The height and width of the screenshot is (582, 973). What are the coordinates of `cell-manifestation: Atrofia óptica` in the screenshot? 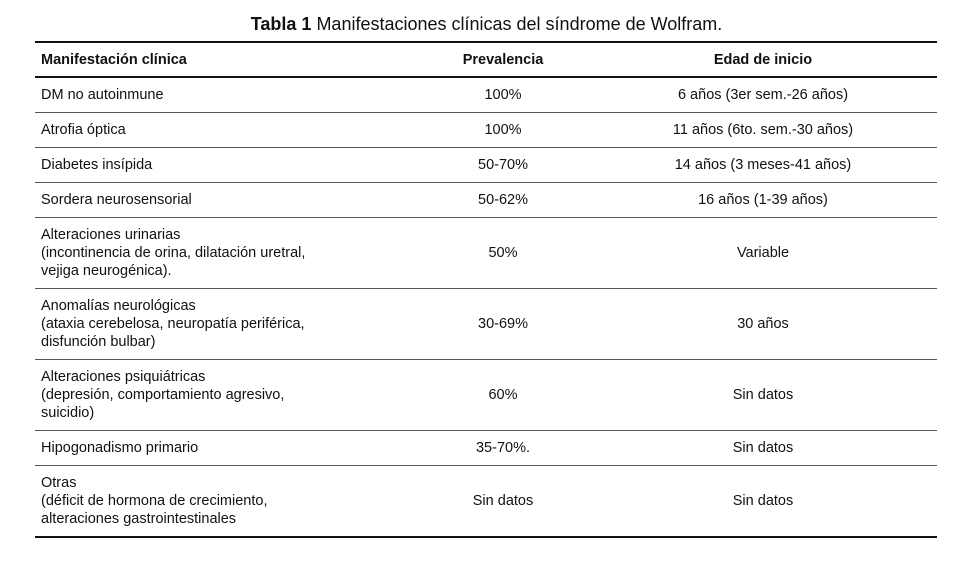 It's located at (226, 130).